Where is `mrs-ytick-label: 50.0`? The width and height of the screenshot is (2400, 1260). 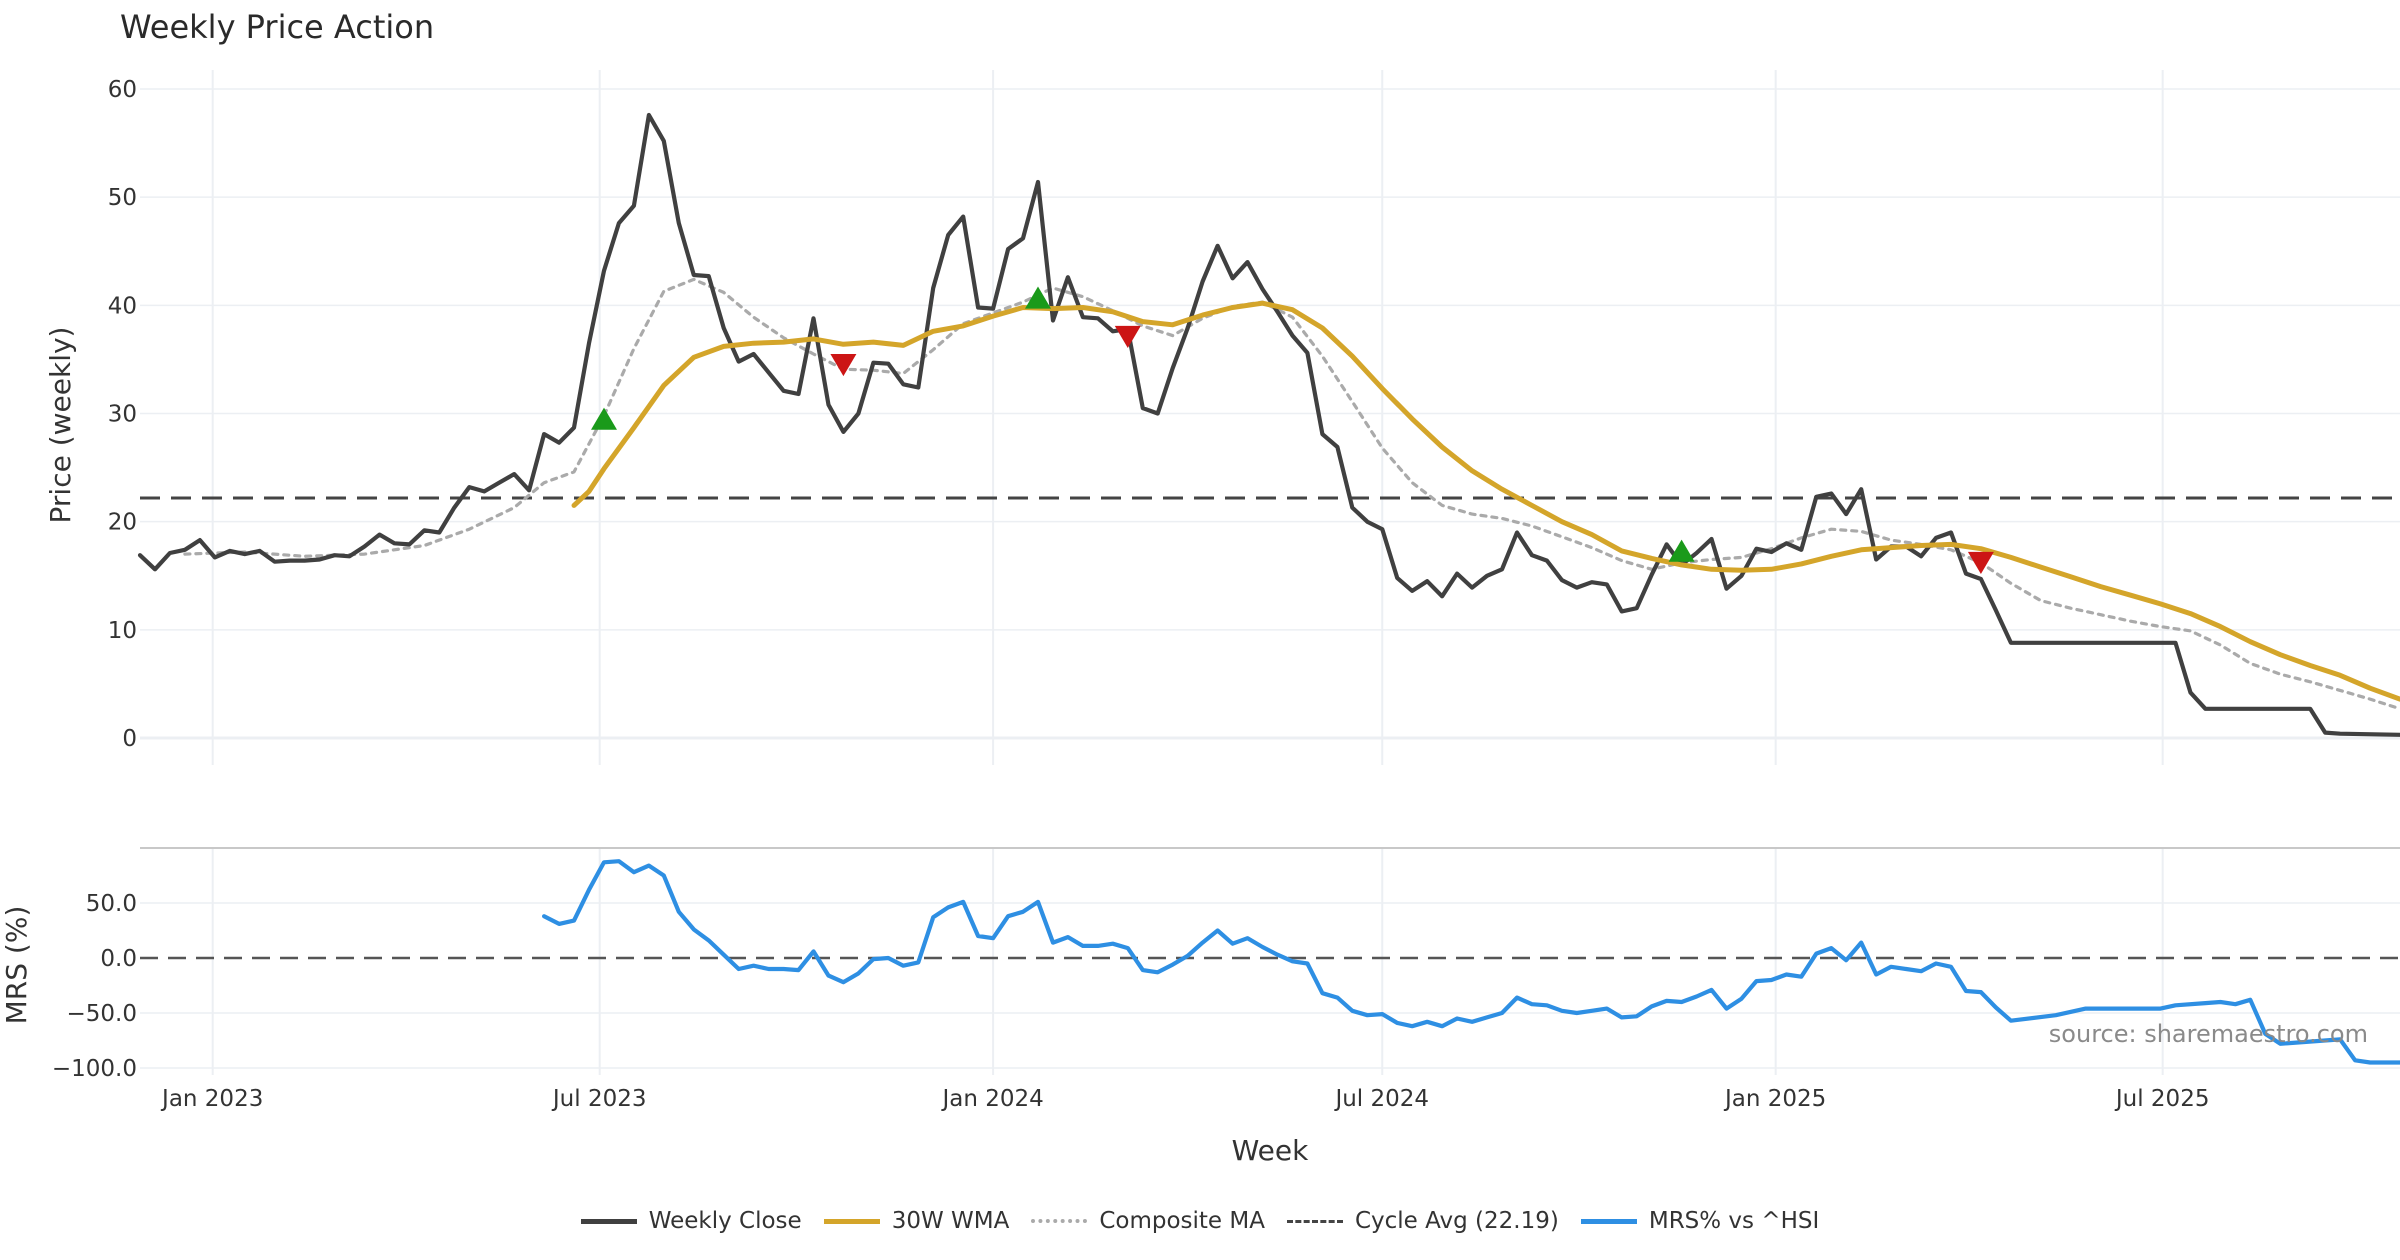
mrs-ytick-label: 50.0 is located at coordinates (111, 904).